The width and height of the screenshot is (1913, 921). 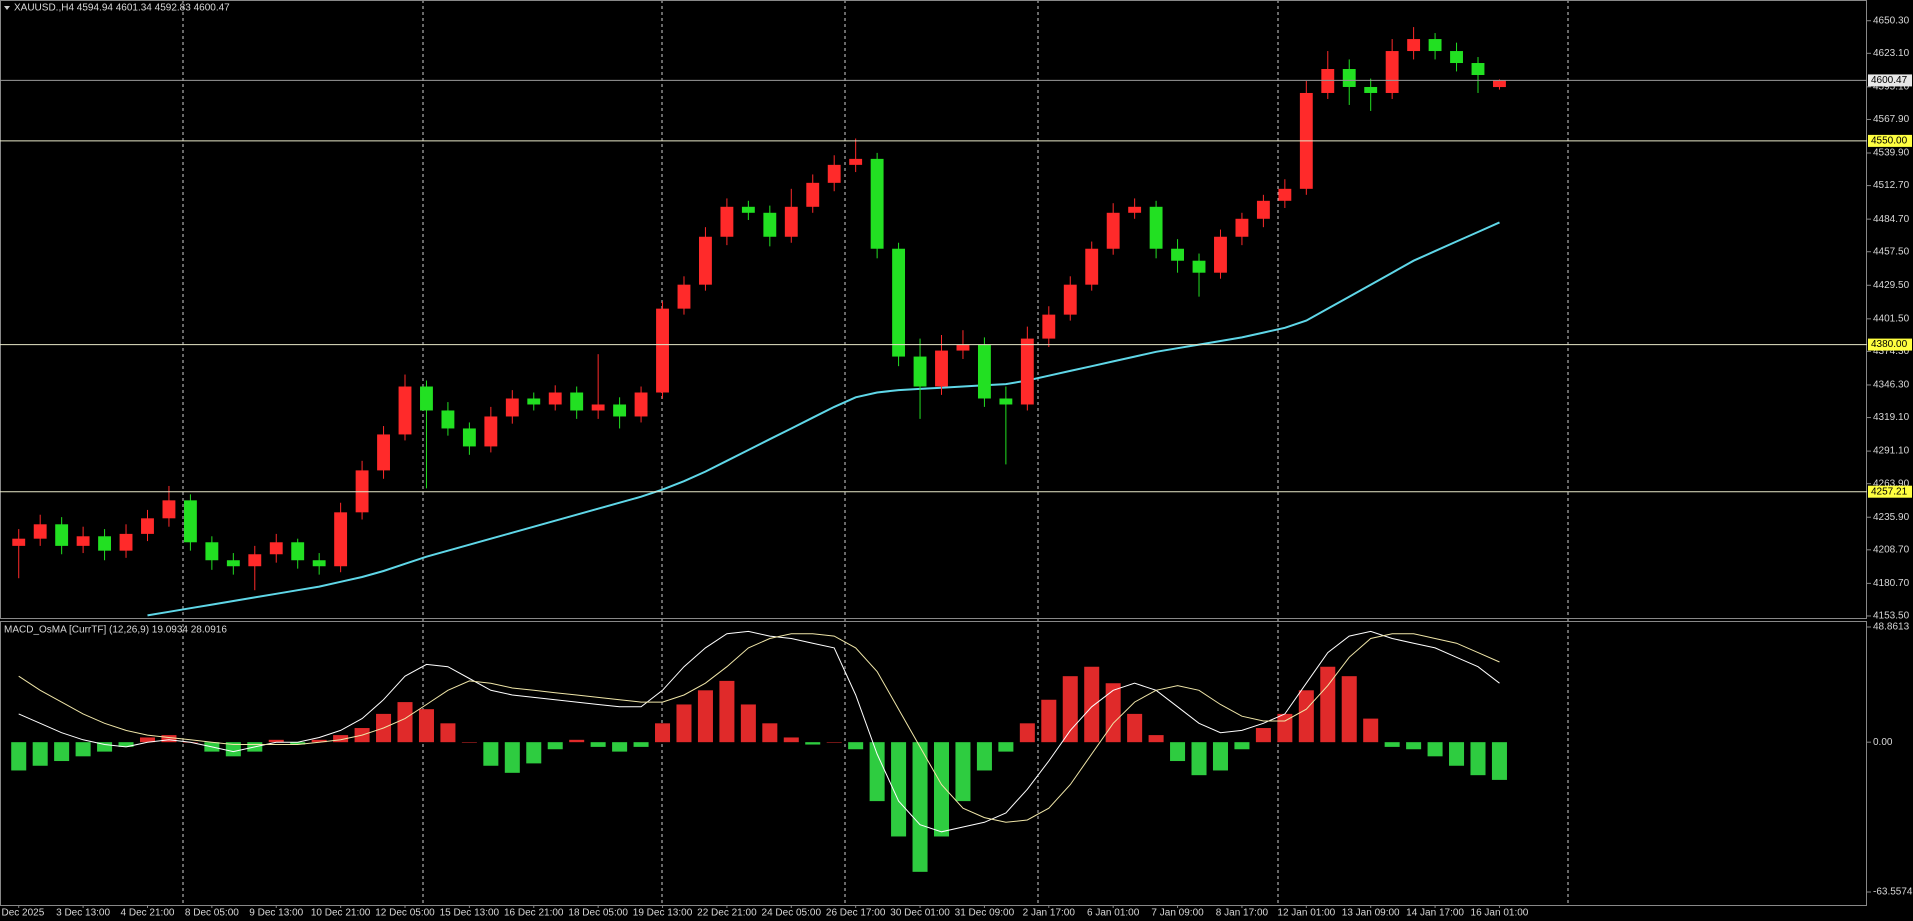 What do you see at coordinates (1177, 913) in the screenshot?
I see `x-tick-label: 7 Jan 09:00` at bounding box center [1177, 913].